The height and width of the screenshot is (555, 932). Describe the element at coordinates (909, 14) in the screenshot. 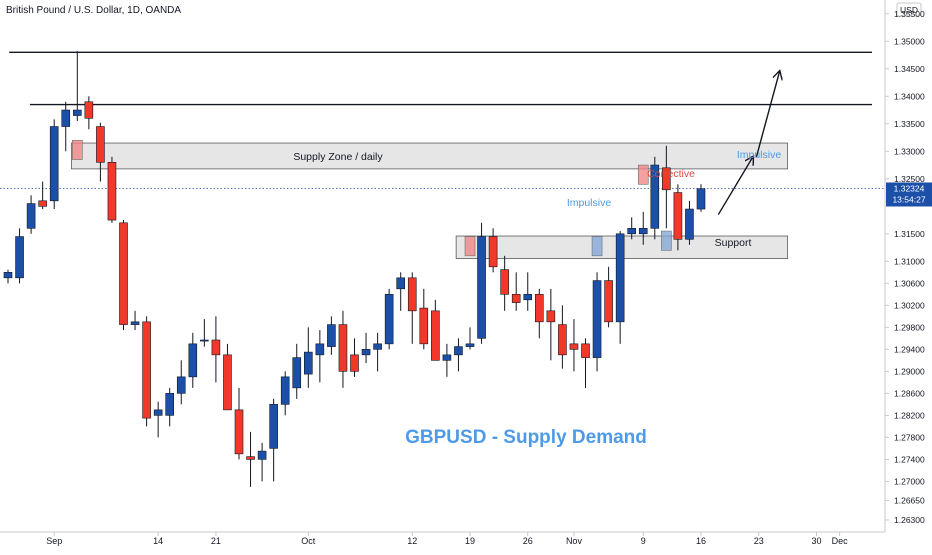

I see `price-tick-label: 1.35500` at that location.